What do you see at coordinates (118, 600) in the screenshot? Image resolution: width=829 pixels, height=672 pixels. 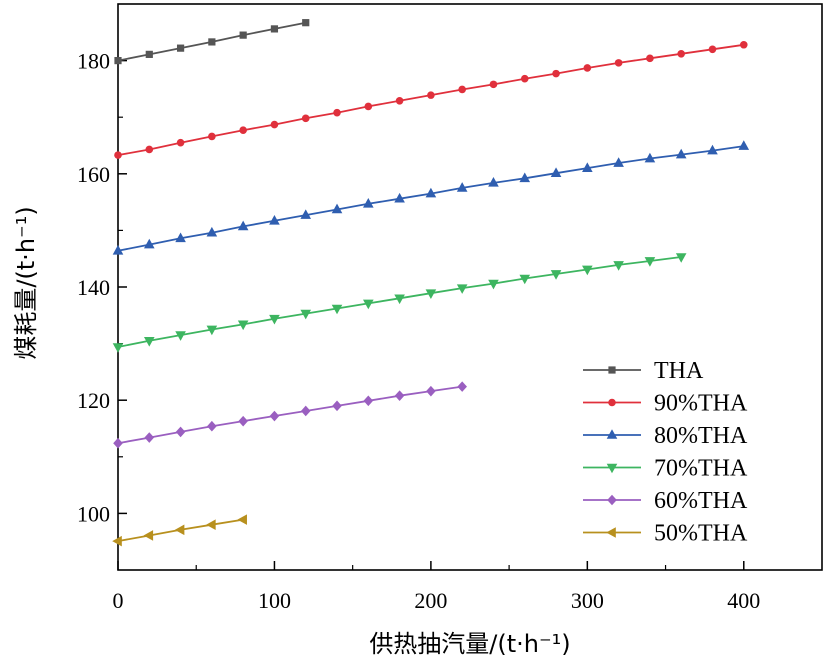 I see `x-tick-label: 0` at bounding box center [118, 600].